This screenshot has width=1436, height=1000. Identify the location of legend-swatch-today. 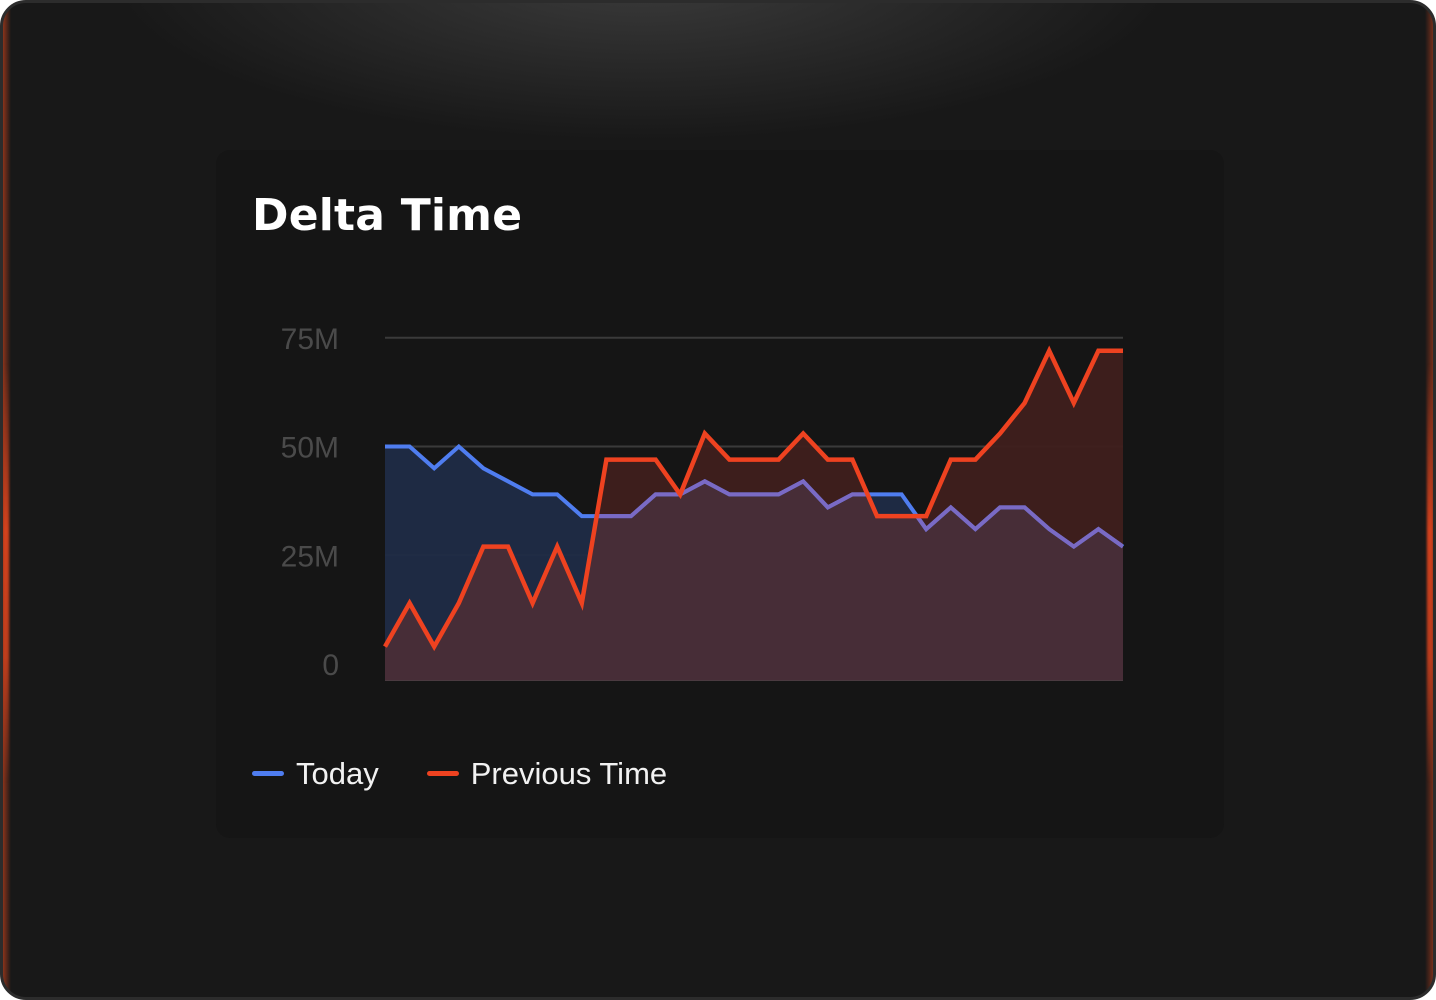
(268, 773).